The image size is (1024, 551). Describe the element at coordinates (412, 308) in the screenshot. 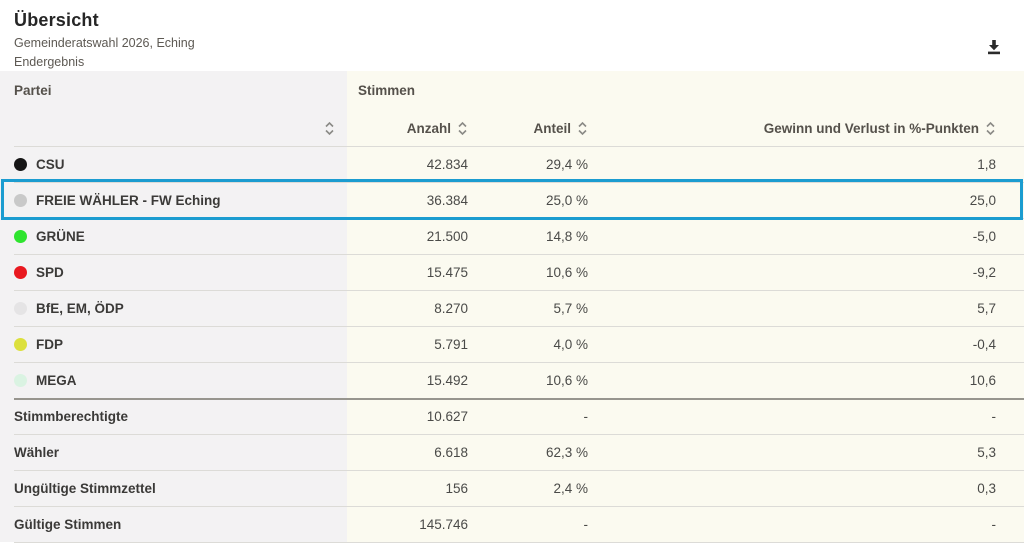

I see `anzahl-value: 8.270` at that location.